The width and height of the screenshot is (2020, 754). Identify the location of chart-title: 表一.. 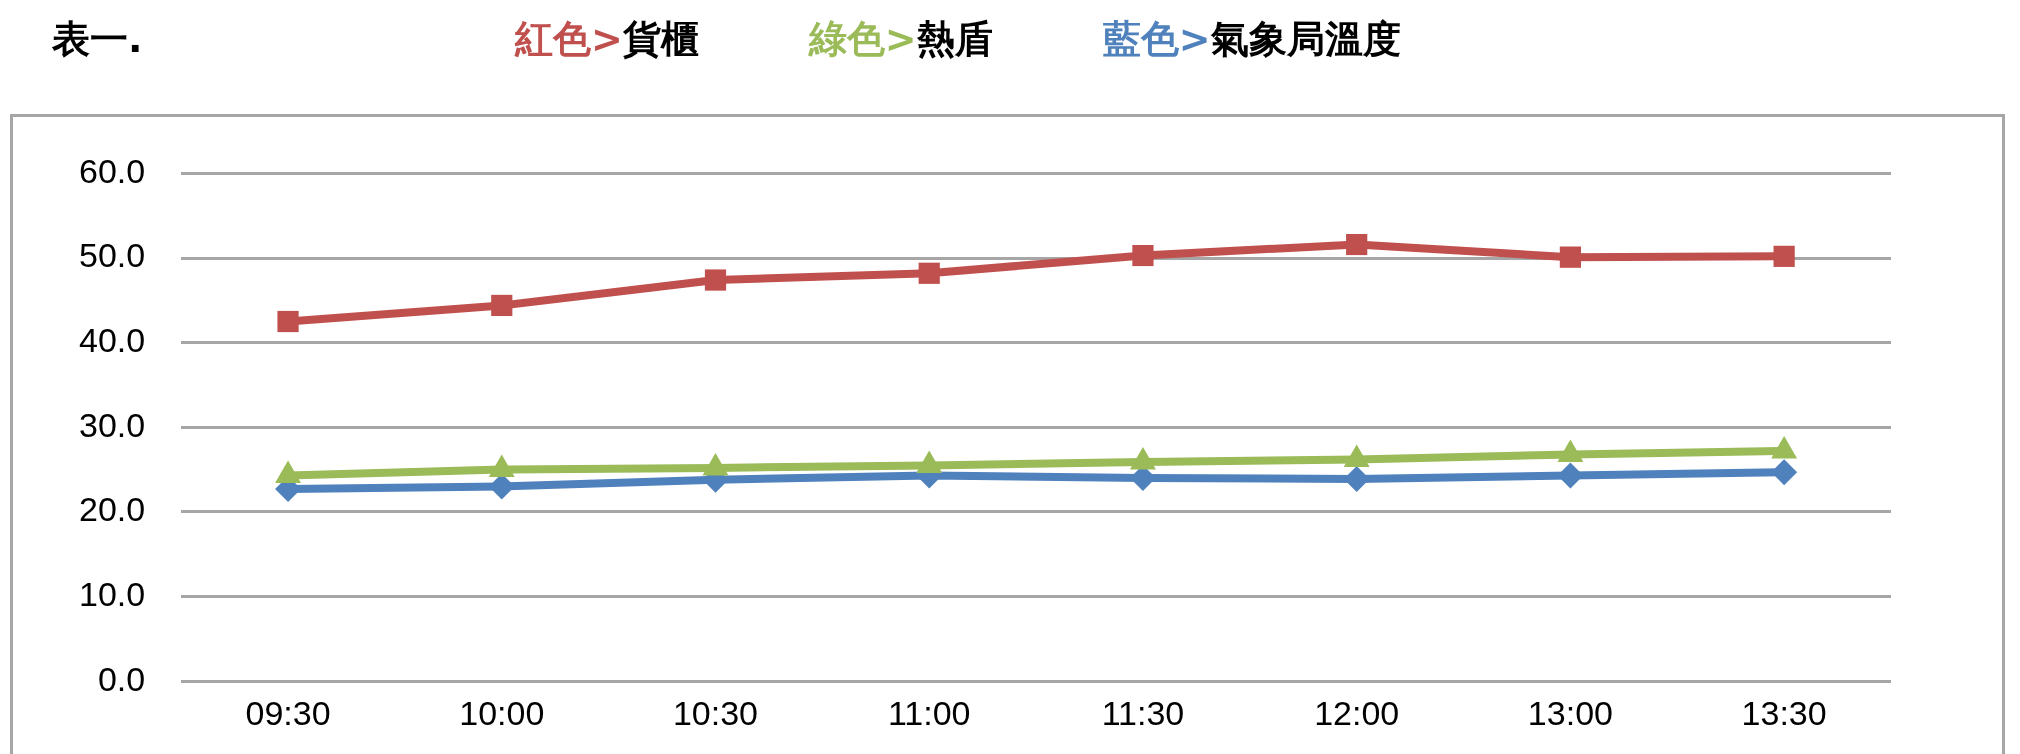
(97, 39).